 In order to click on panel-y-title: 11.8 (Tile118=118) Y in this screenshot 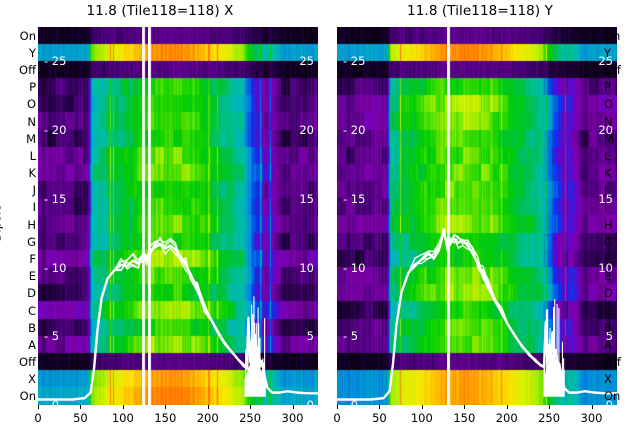, I will do `click(480, 11)`.